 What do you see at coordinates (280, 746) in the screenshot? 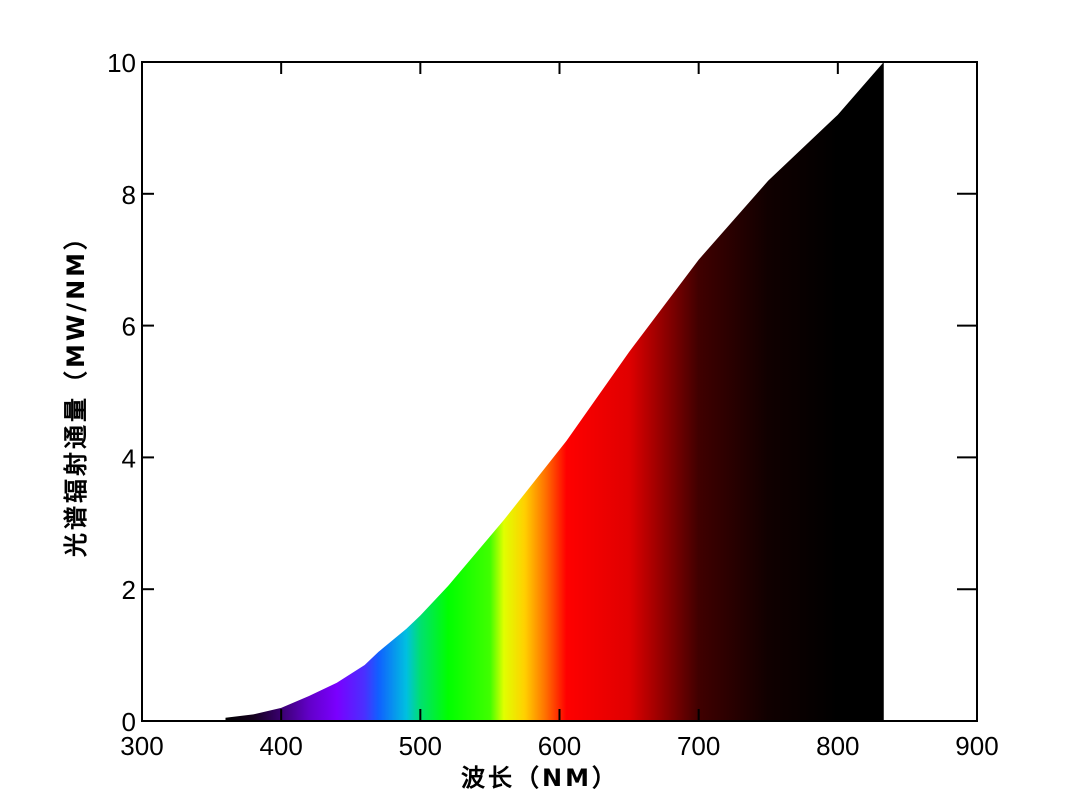
I see `x-tick-label: 400` at bounding box center [280, 746].